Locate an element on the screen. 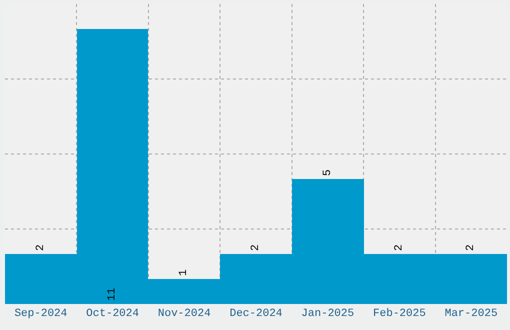  x-tick-label: Nov-2024 is located at coordinates (185, 314).